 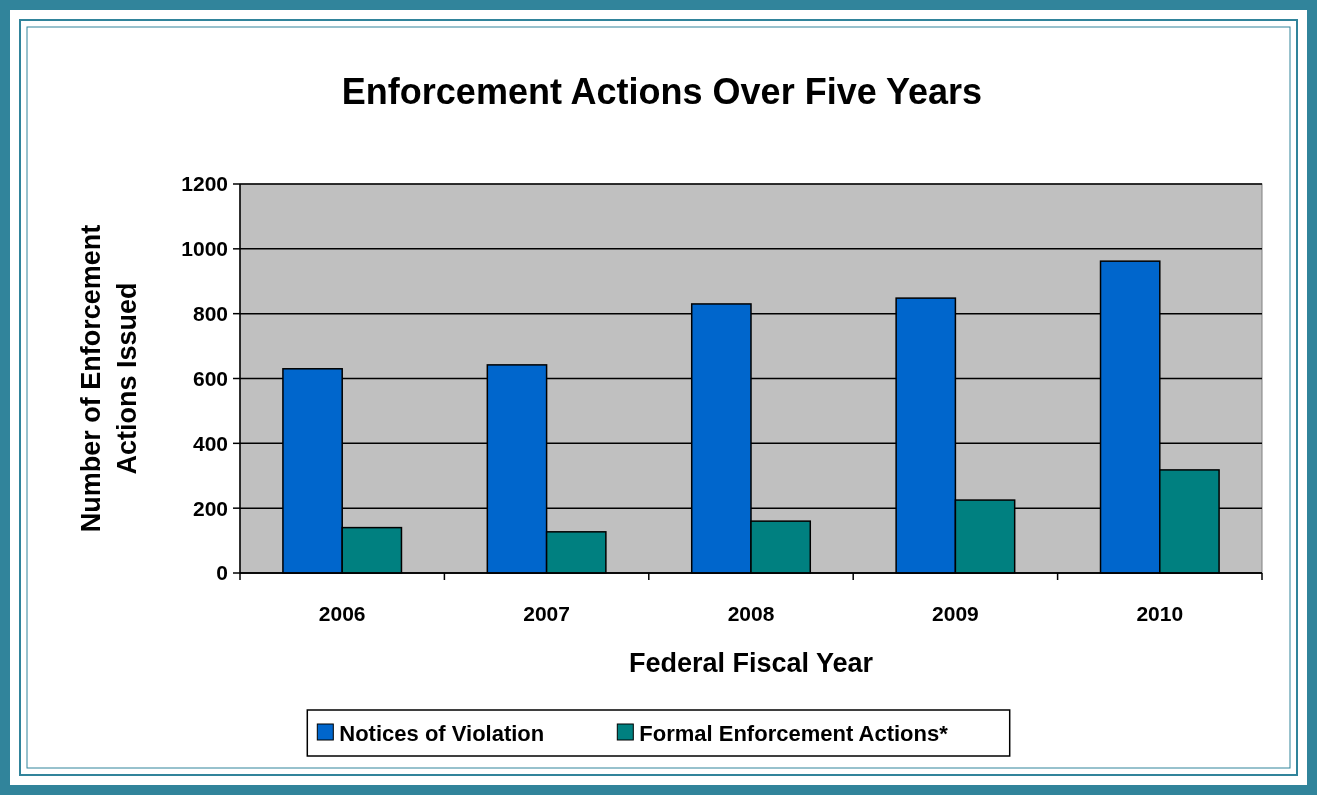 What do you see at coordinates (442, 733) in the screenshot?
I see `legend-label: Notices of Violation` at bounding box center [442, 733].